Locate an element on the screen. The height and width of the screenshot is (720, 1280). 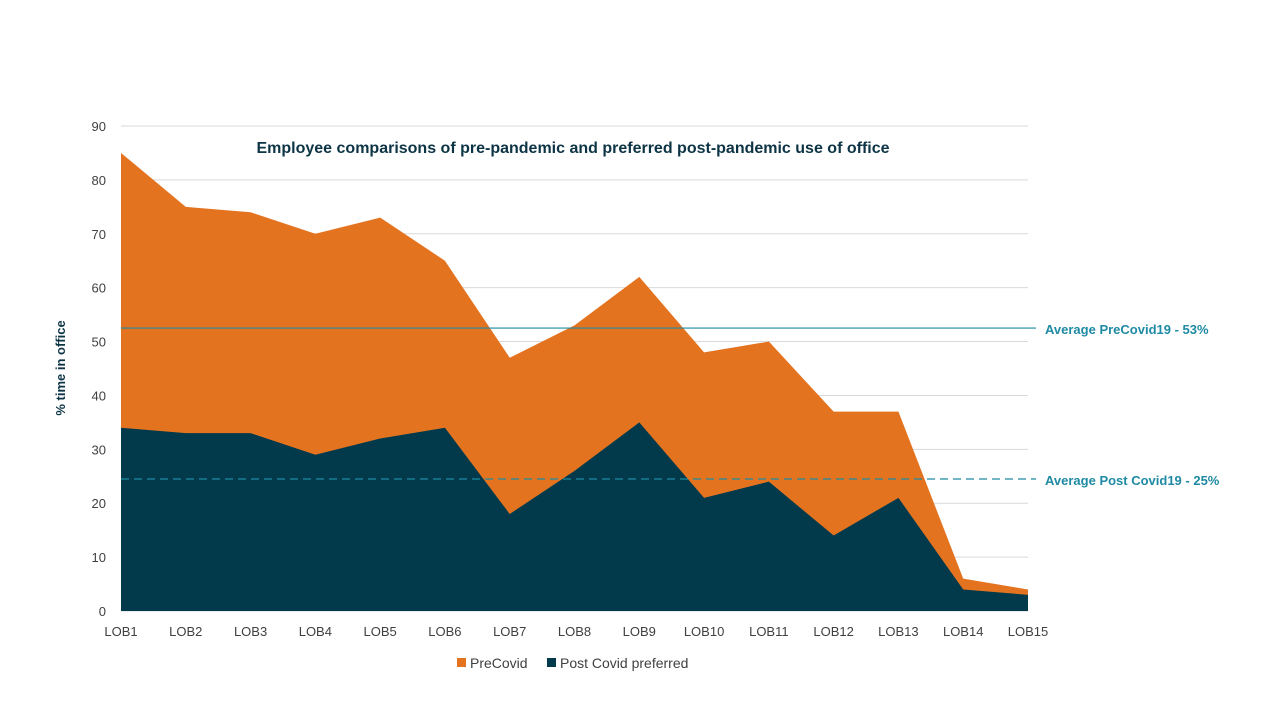
y-tick-label: 0 is located at coordinates (102, 611).